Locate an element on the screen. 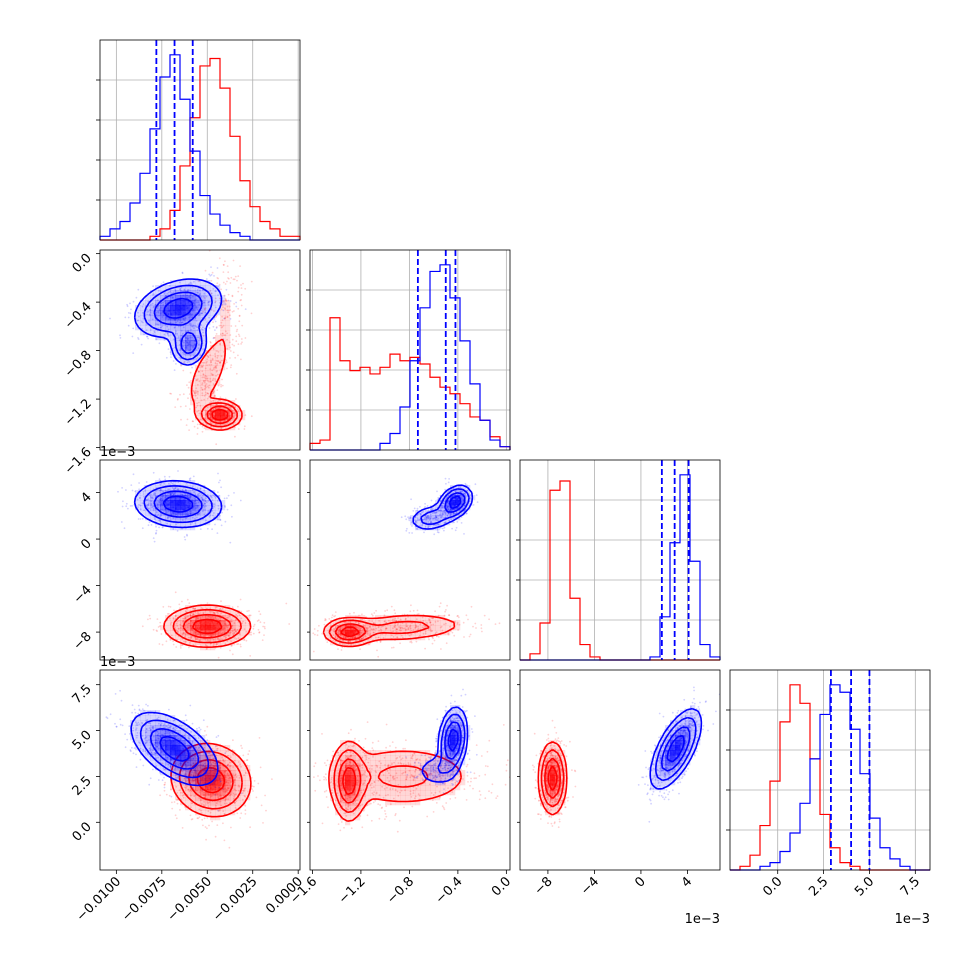  y-tick-label: 0 is located at coordinates (86, 544).